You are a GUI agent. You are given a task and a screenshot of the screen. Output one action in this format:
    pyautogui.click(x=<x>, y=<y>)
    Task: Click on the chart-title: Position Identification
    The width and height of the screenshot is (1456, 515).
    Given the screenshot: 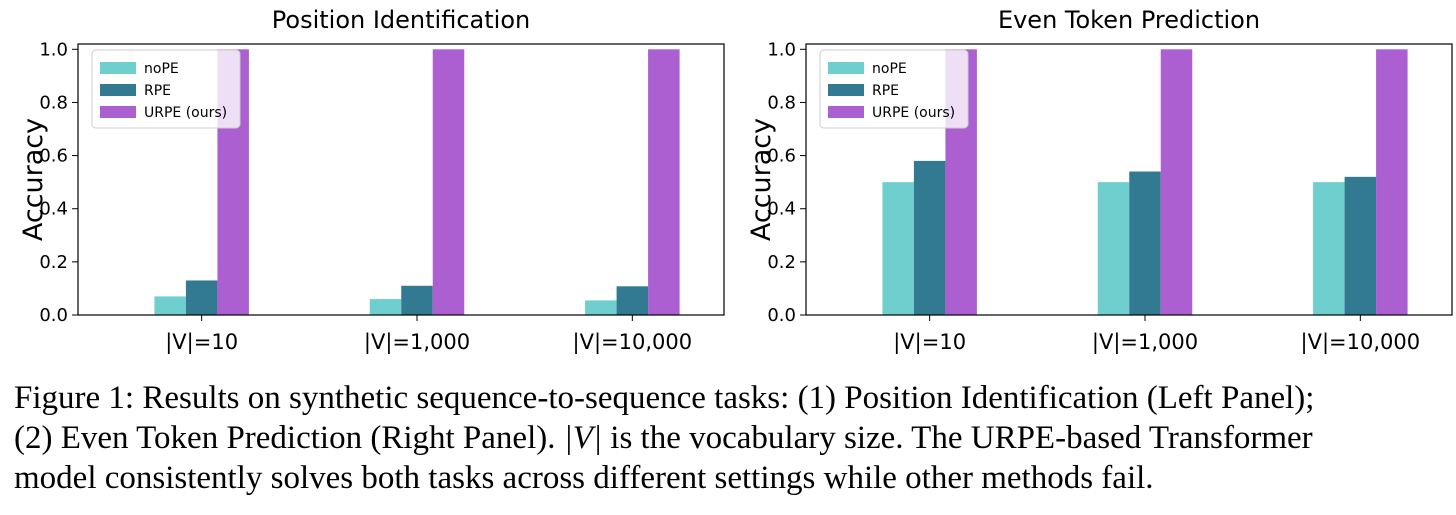 What is the action you would take?
    pyautogui.click(x=401, y=20)
    